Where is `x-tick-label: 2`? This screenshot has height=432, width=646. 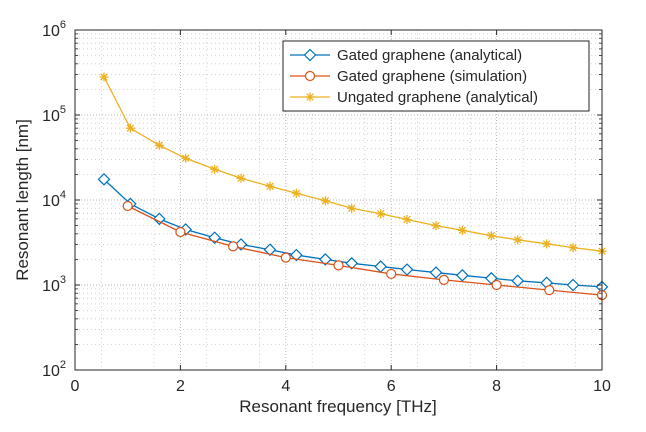 x-tick-label: 2 is located at coordinates (180, 386).